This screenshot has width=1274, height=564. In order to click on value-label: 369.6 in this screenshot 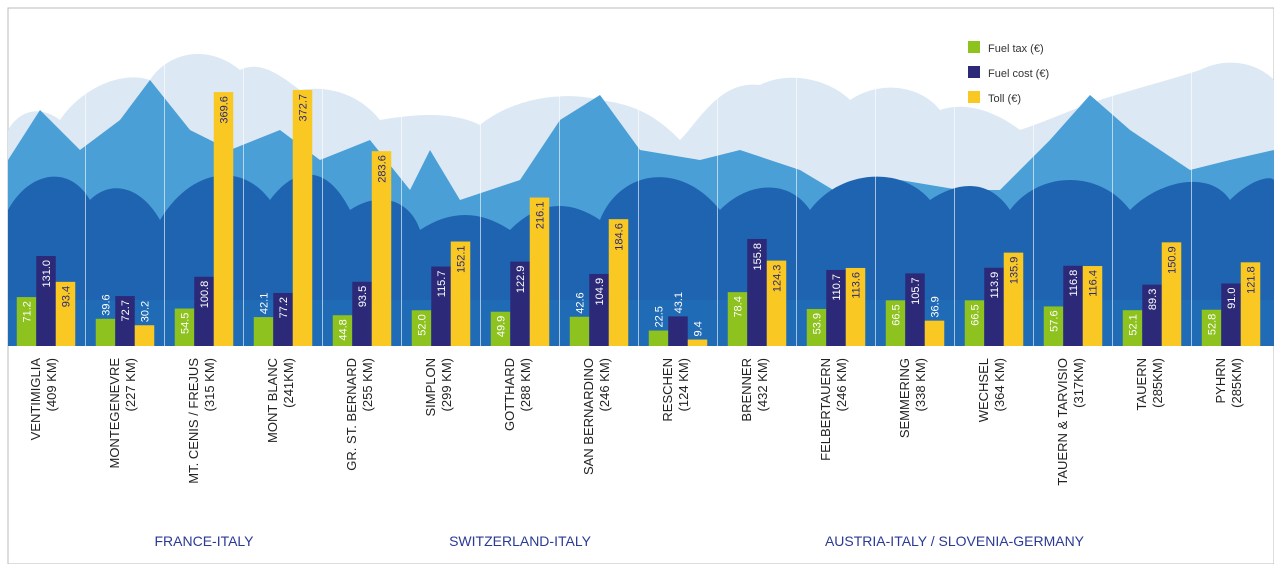, I will do `click(225, 110)`.